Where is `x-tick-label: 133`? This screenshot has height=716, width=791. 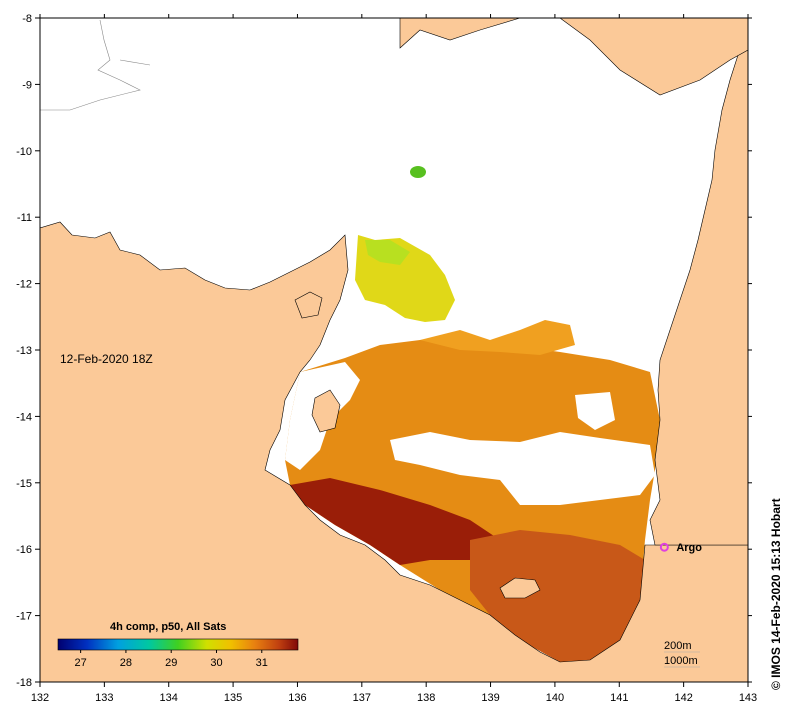 x-tick-label: 133 is located at coordinates (104, 698).